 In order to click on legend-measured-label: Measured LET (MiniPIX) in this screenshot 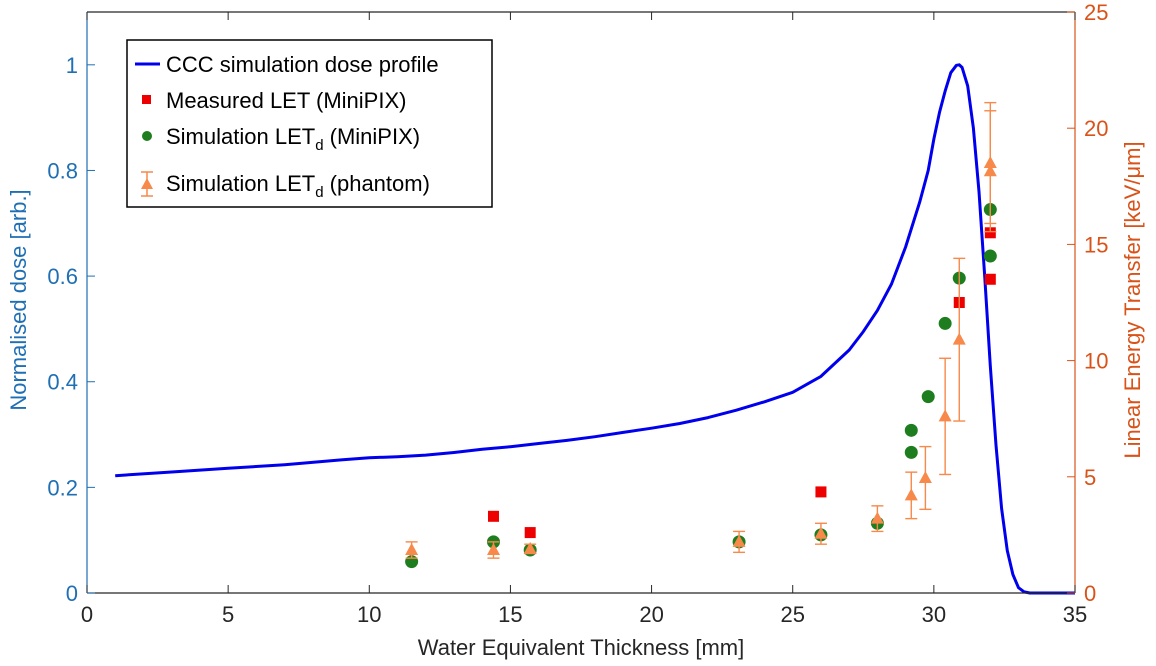, I will do `click(286, 100)`.